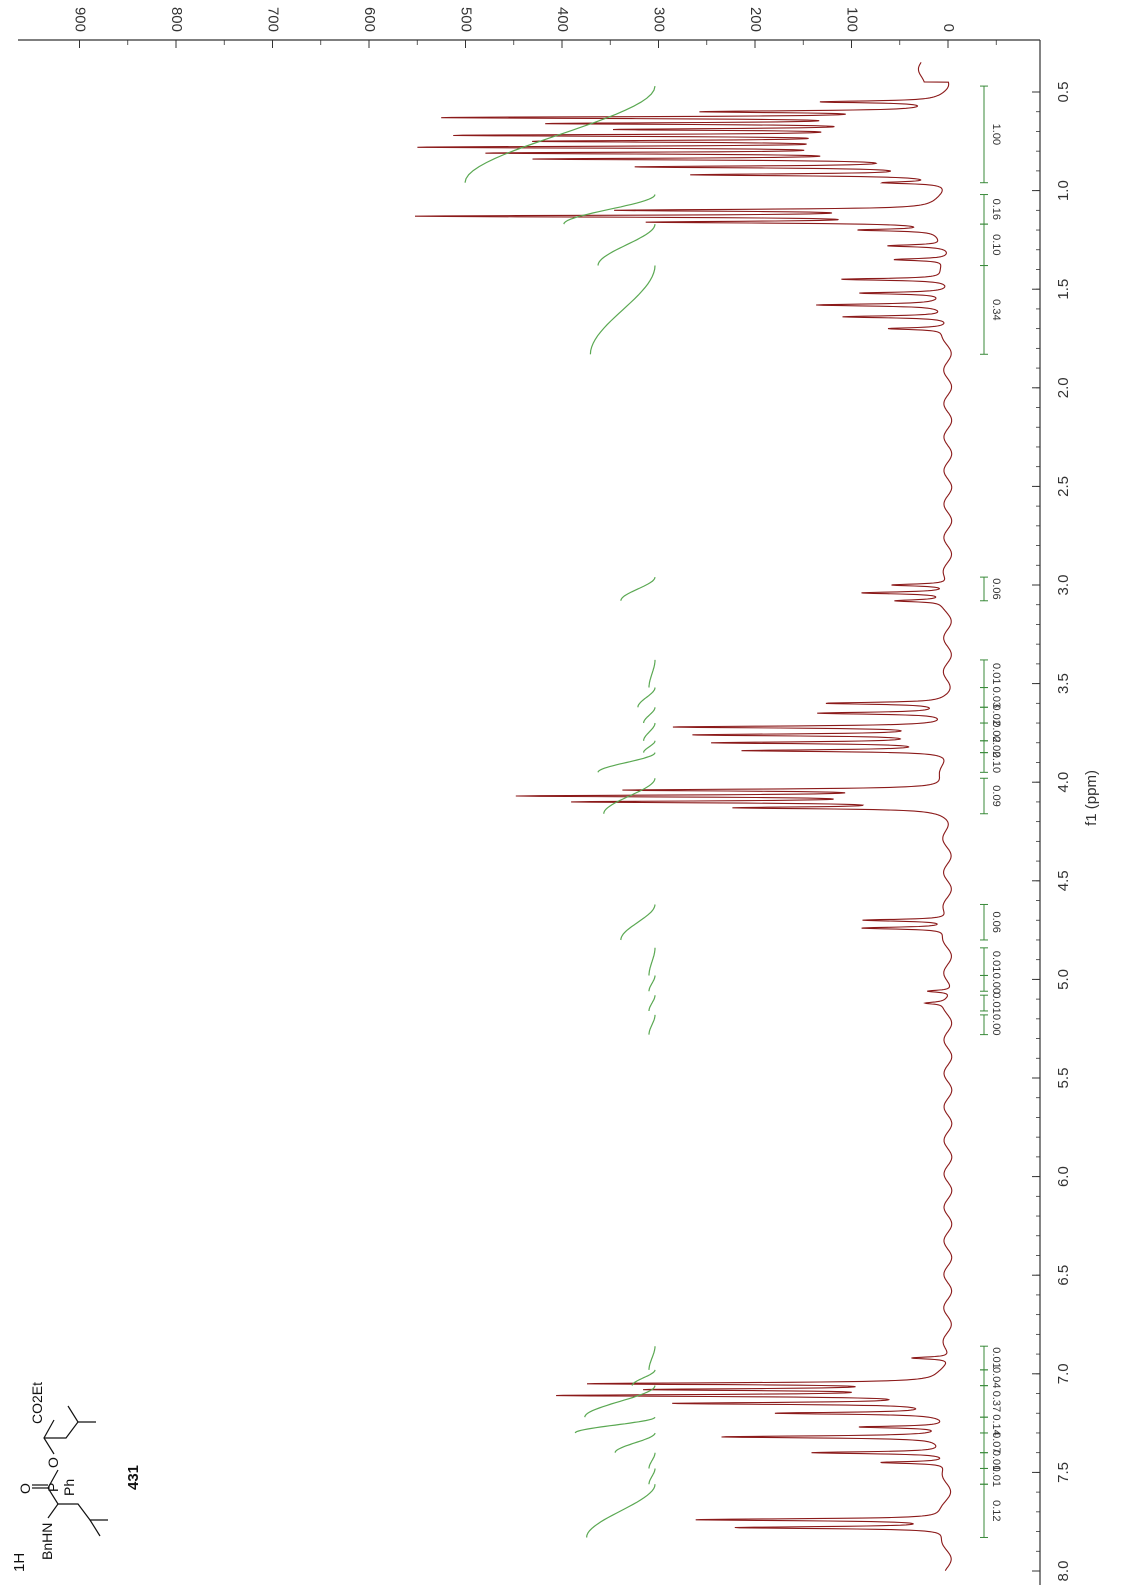  I want to click on integral-label: 1.00, so click(996, 134).